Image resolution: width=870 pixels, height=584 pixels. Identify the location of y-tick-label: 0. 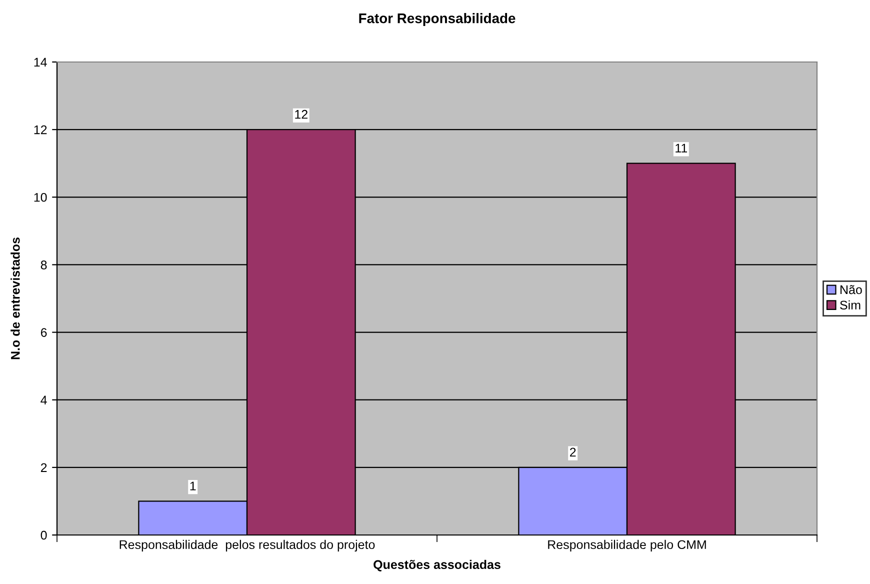
(43, 535).